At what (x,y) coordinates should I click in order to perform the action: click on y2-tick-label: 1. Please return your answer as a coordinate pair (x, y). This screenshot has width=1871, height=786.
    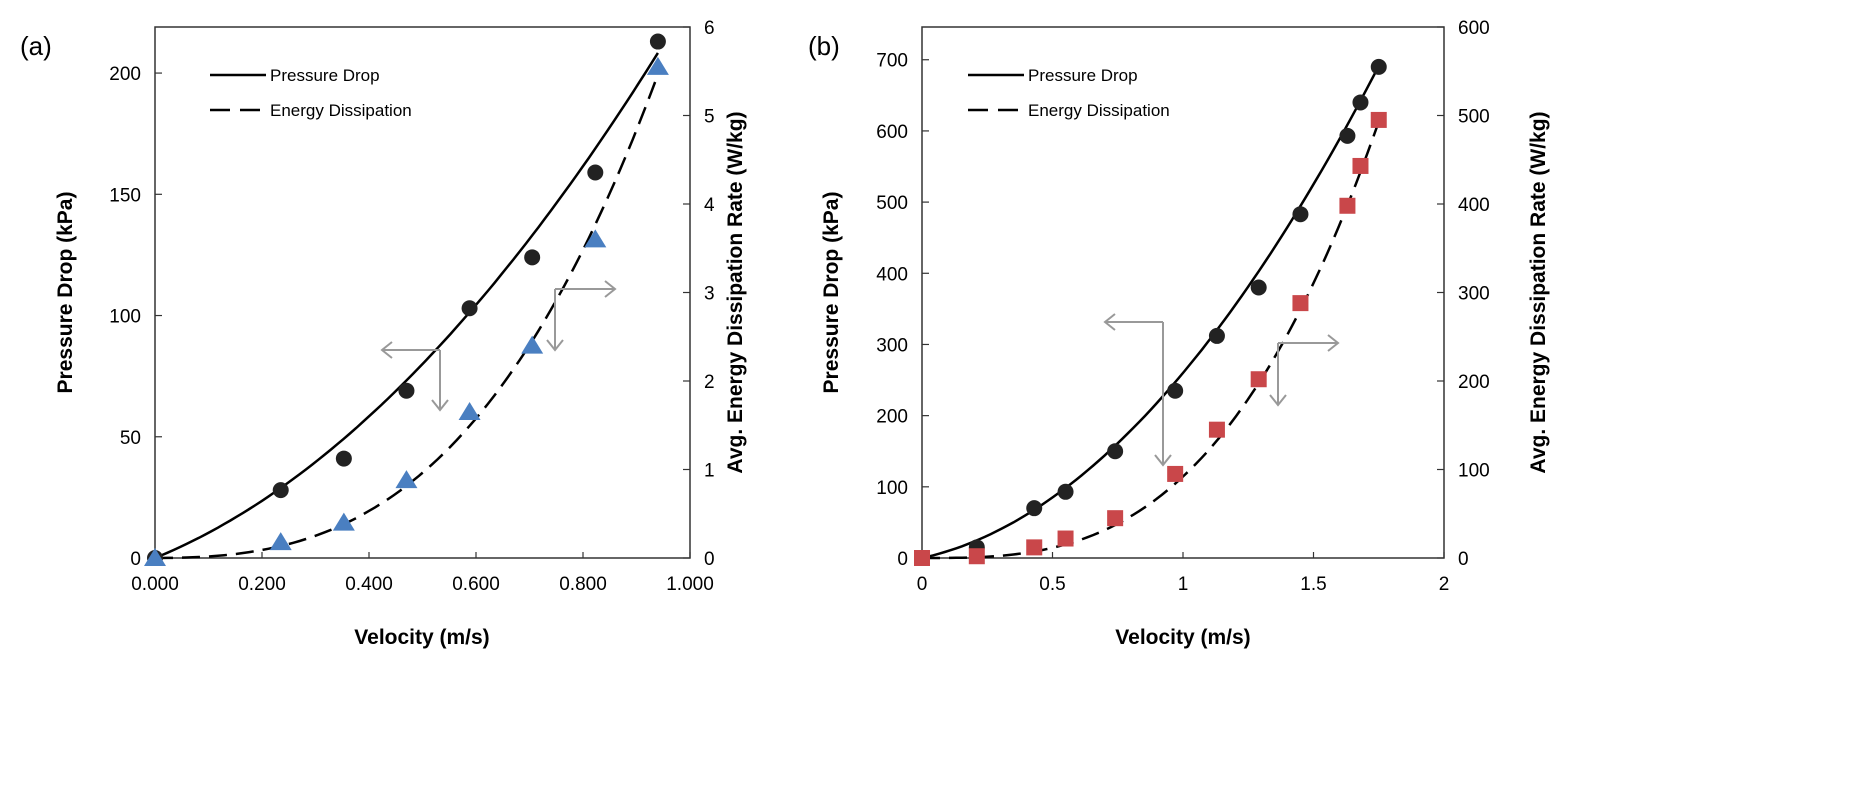
    Looking at the image, I should click on (709, 471).